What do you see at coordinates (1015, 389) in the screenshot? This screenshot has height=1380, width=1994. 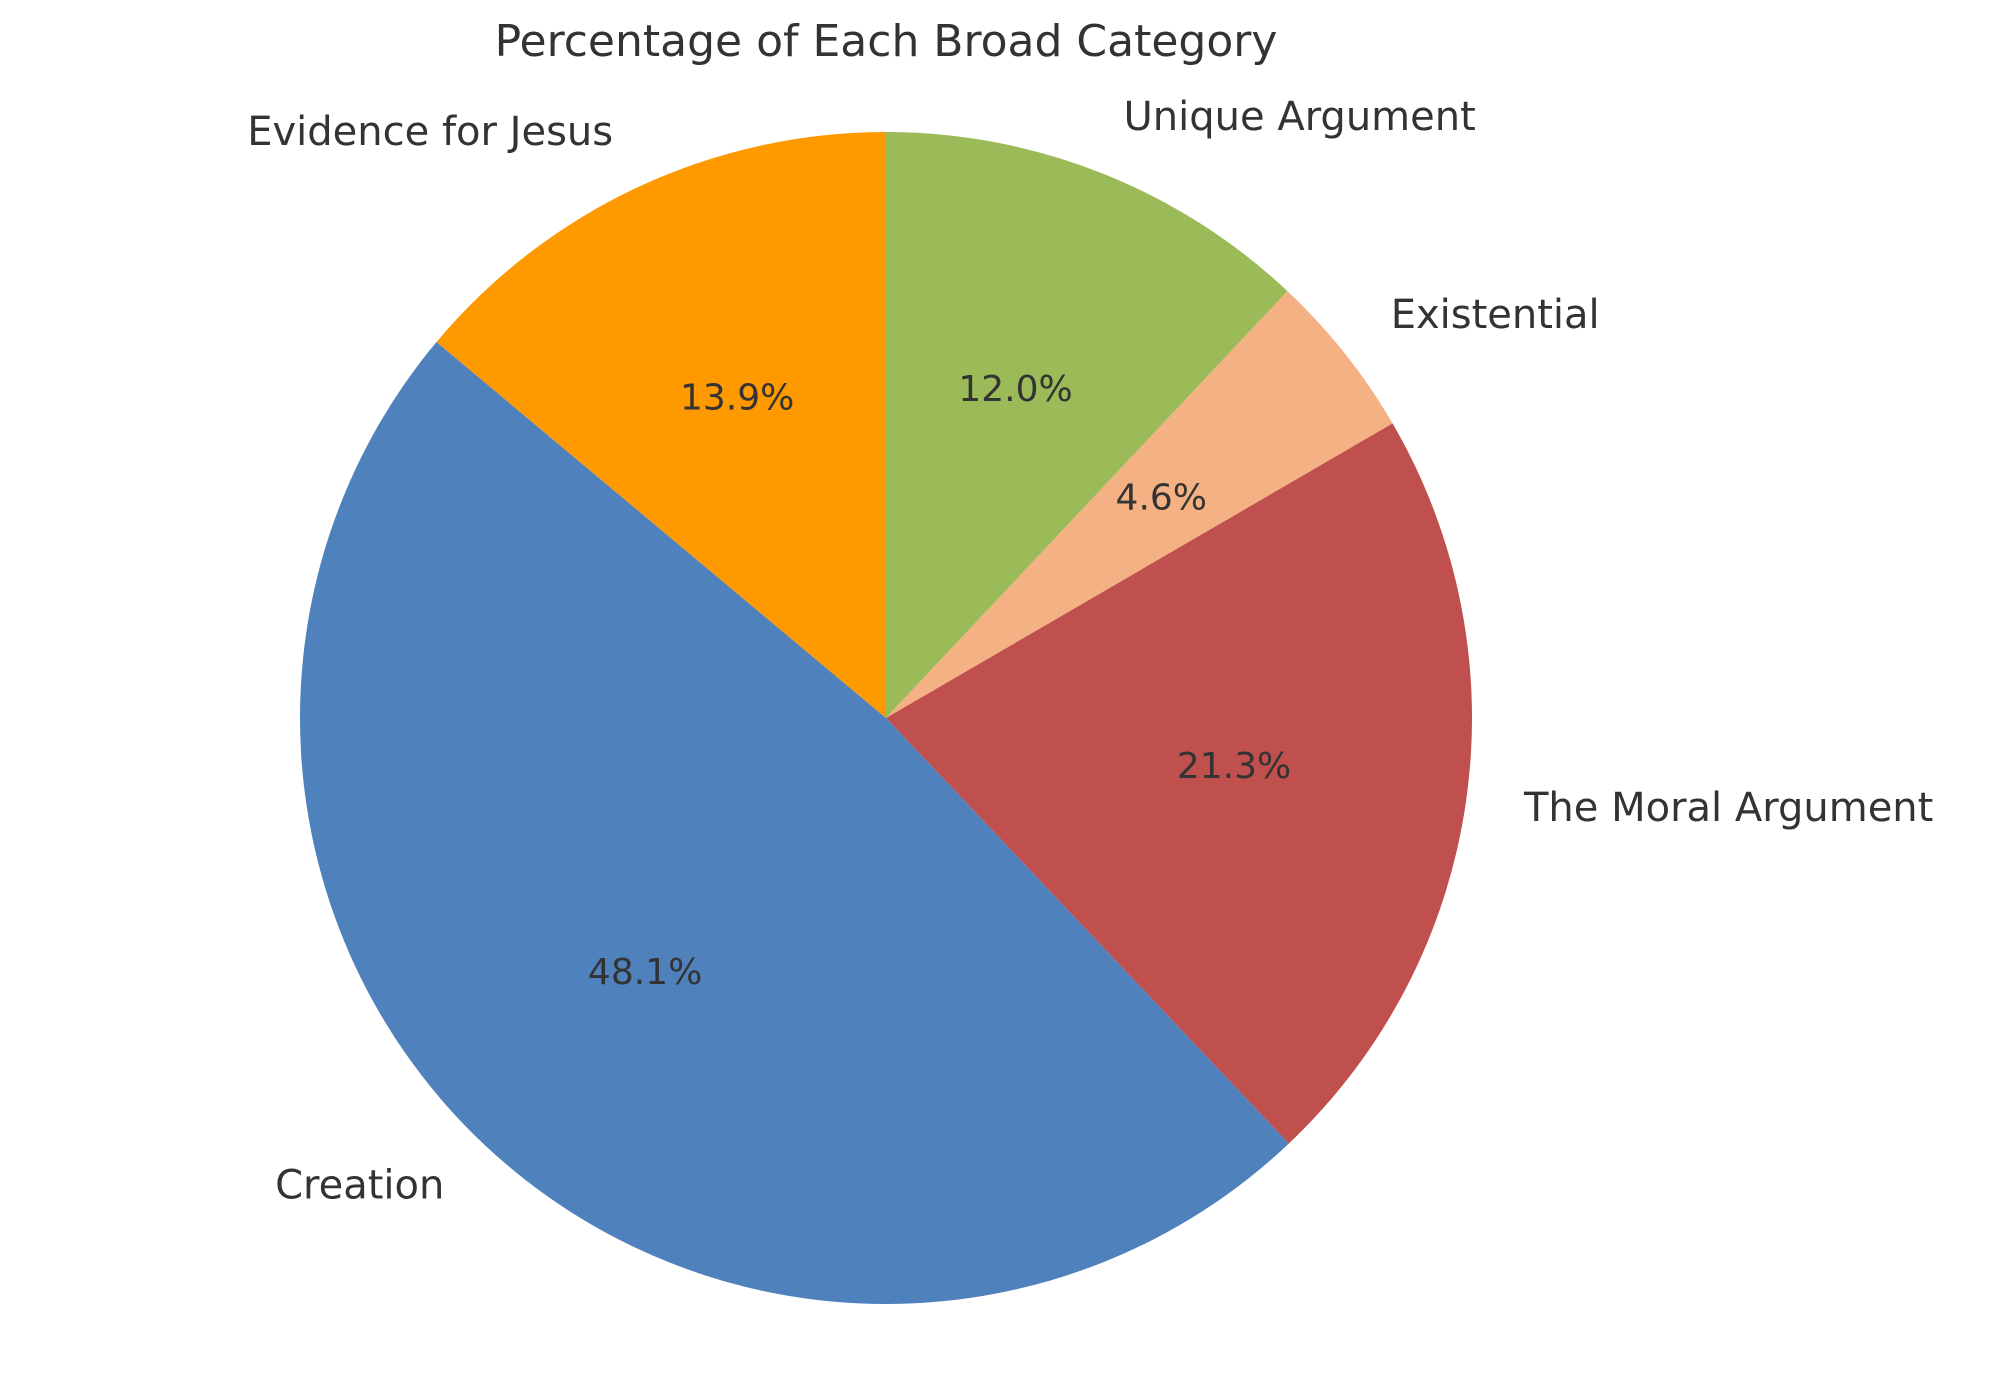 I see `slice-percent-unique-argument: 12.0%` at bounding box center [1015, 389].